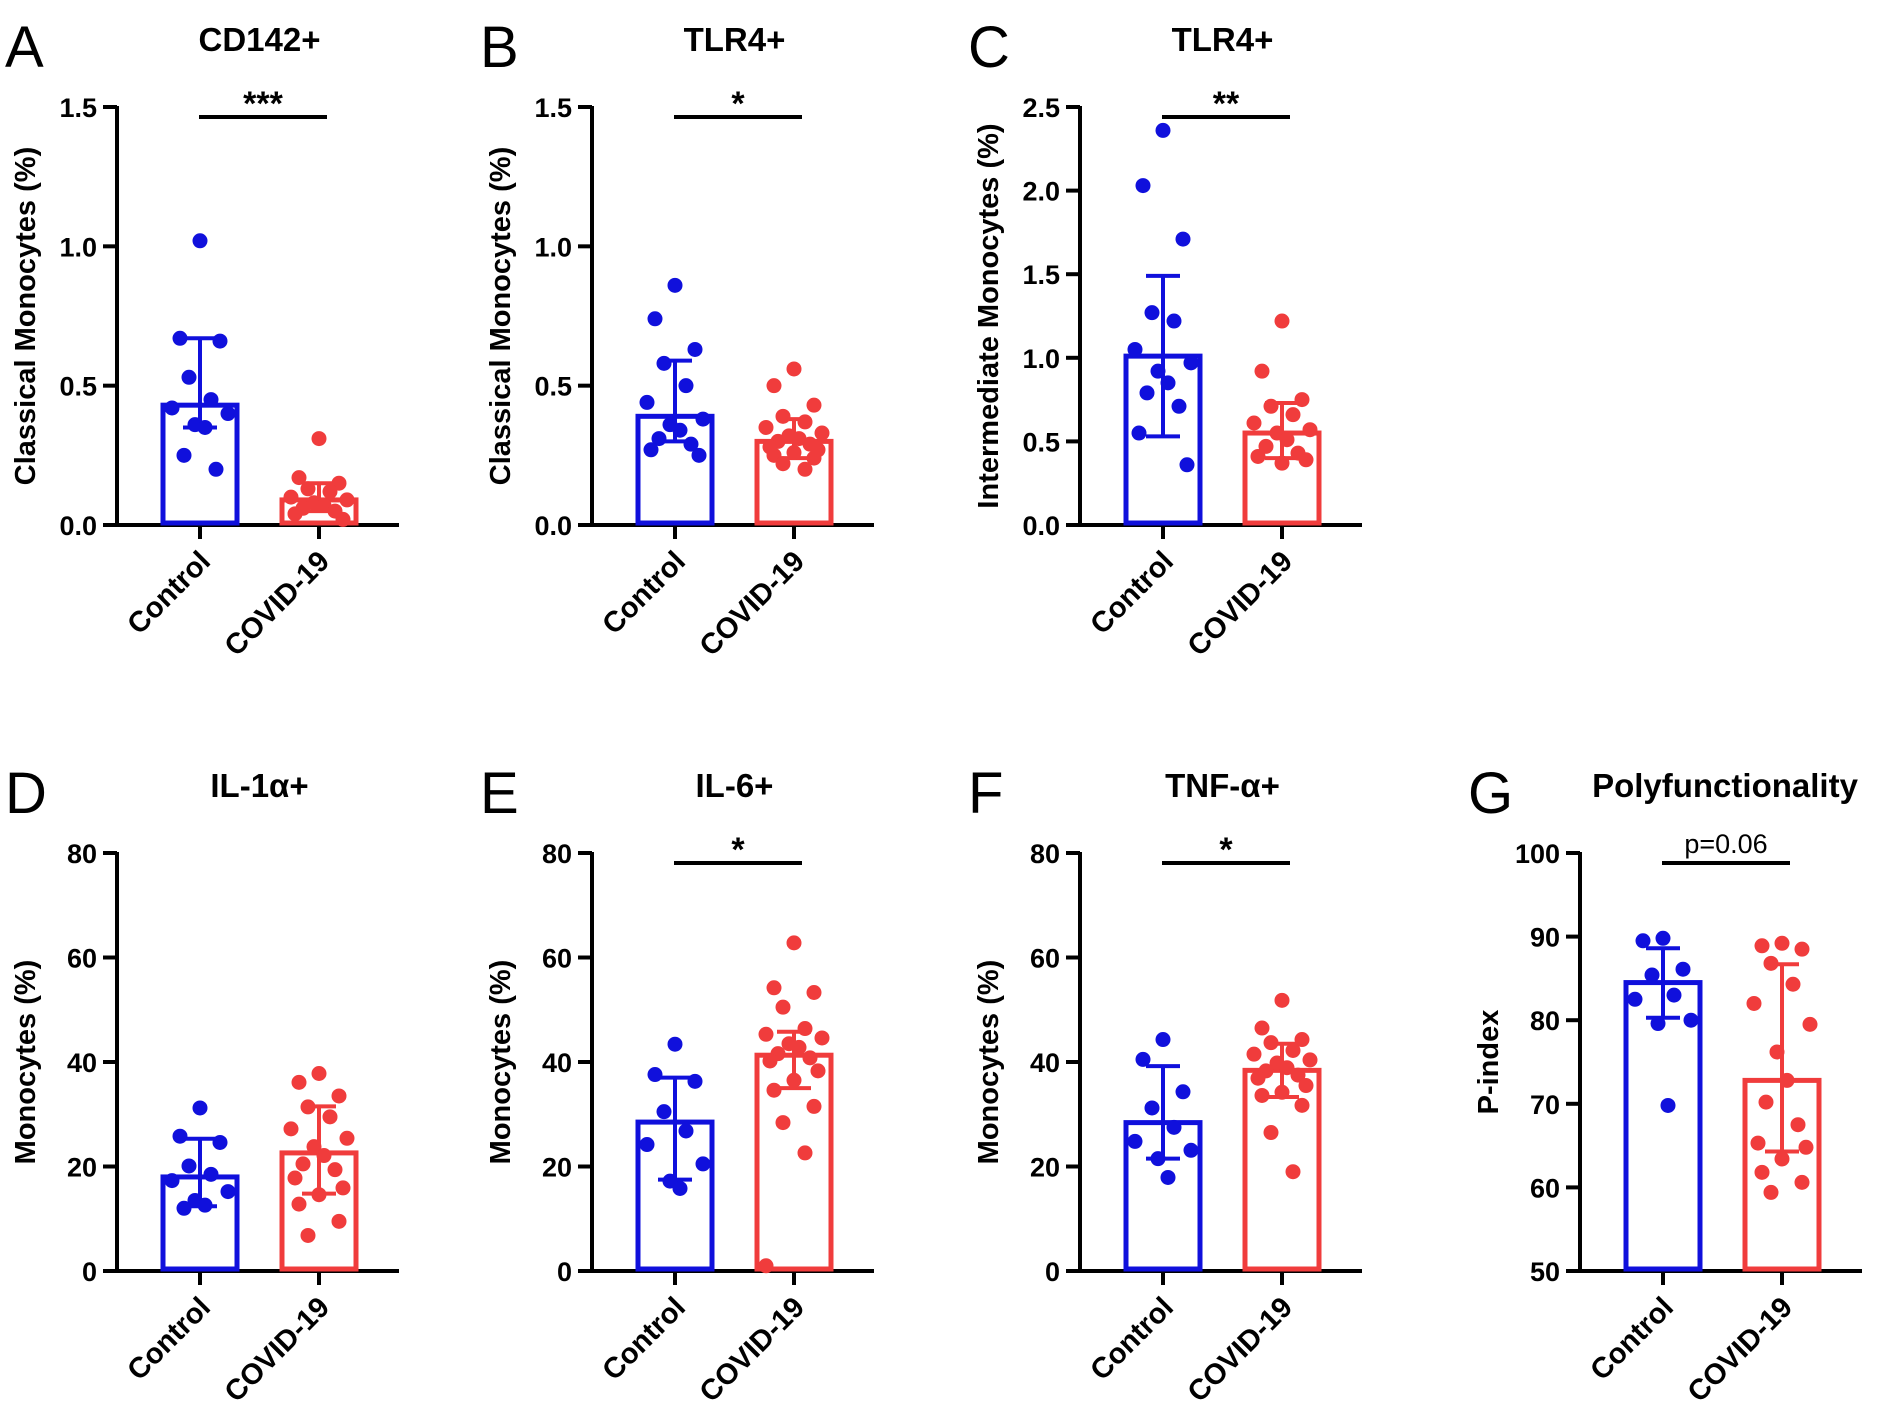  I want to click on panel-c-category-label-control: Control, so click(1132, 593).